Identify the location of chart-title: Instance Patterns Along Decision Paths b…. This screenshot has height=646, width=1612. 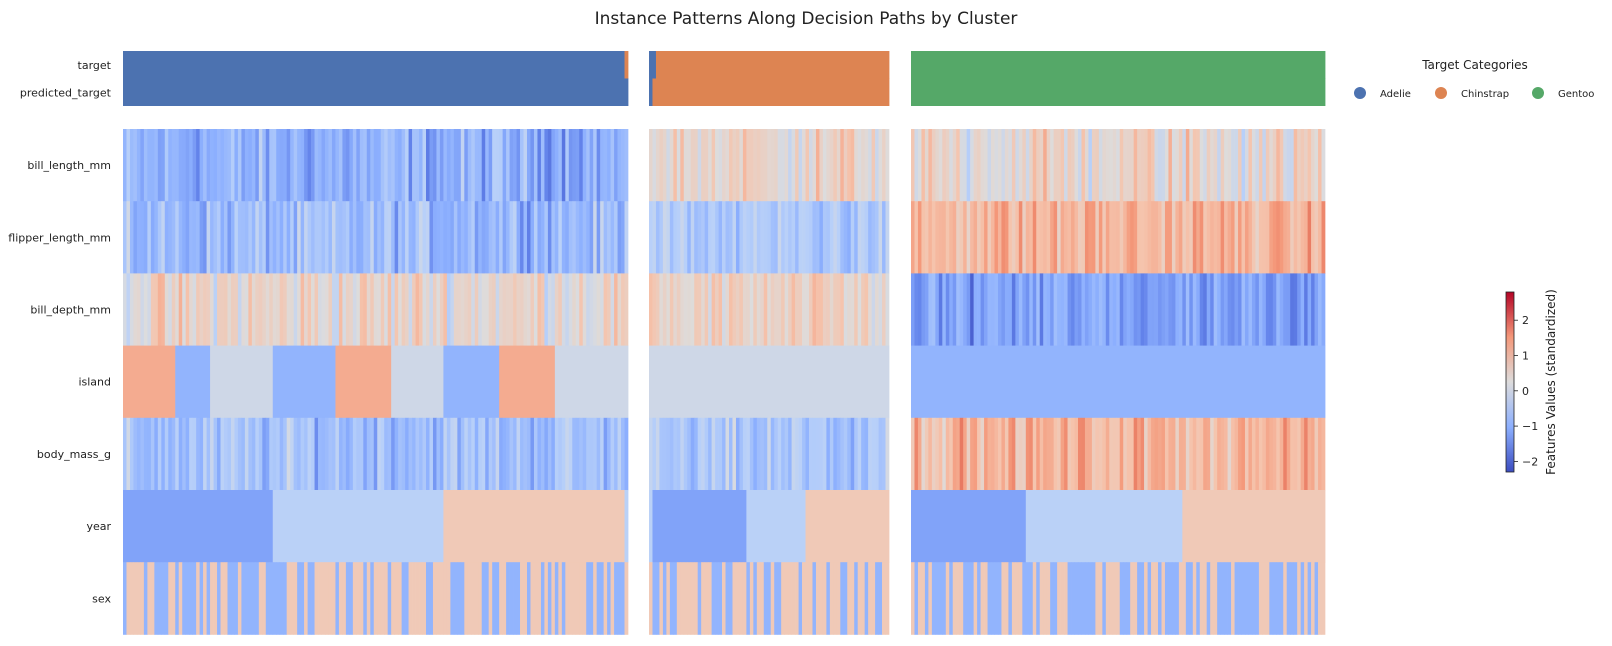
(806, 19).